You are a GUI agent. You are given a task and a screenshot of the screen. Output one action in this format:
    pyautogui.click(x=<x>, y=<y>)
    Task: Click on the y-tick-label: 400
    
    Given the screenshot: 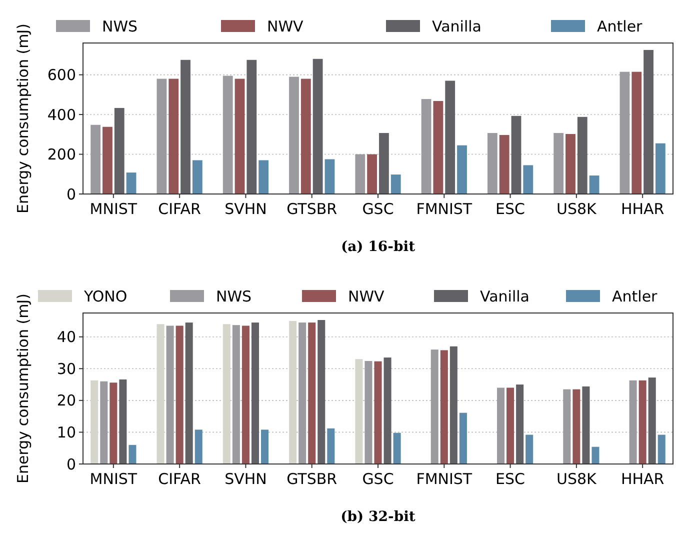 What is the action you would take?
    pyautogui.click(x=61, y=115)
    